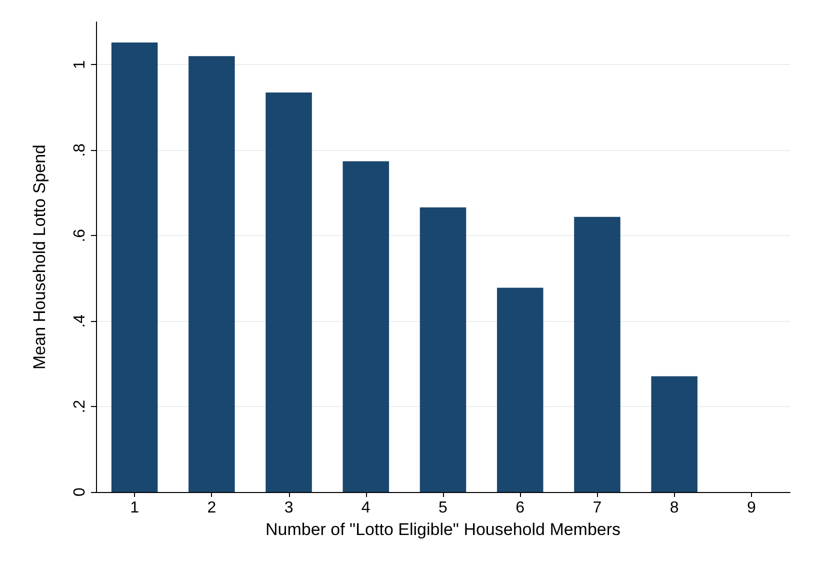  What do you see at coordinates (520, 508) in the screenshot?
I see `x-tick-label: 6` at bounding box center [520, 508].